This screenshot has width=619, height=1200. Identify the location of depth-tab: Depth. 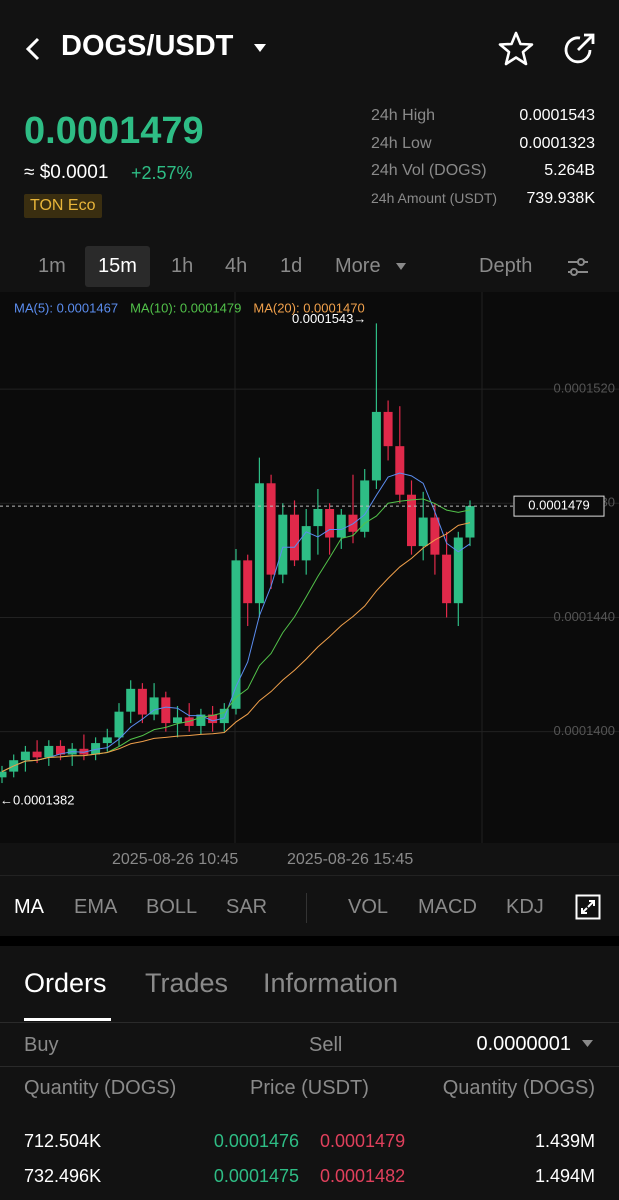
(506, 266).